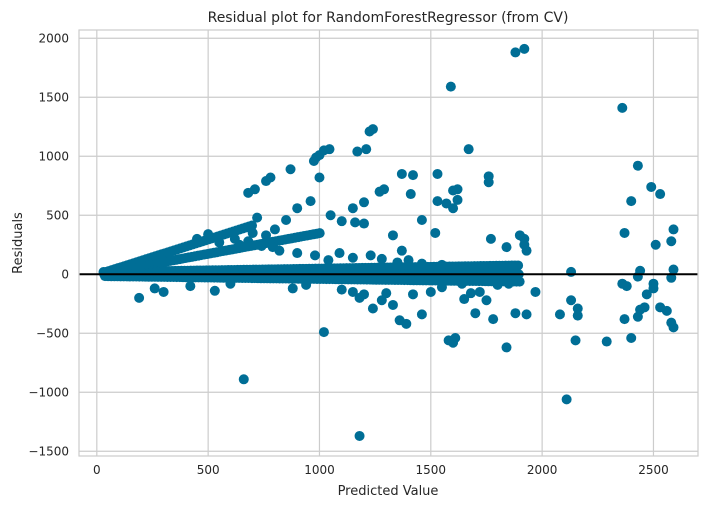  Describe the element at coordinates (18, 243) in the screenshot. I see `y-axis-label: Residuals` at that location.